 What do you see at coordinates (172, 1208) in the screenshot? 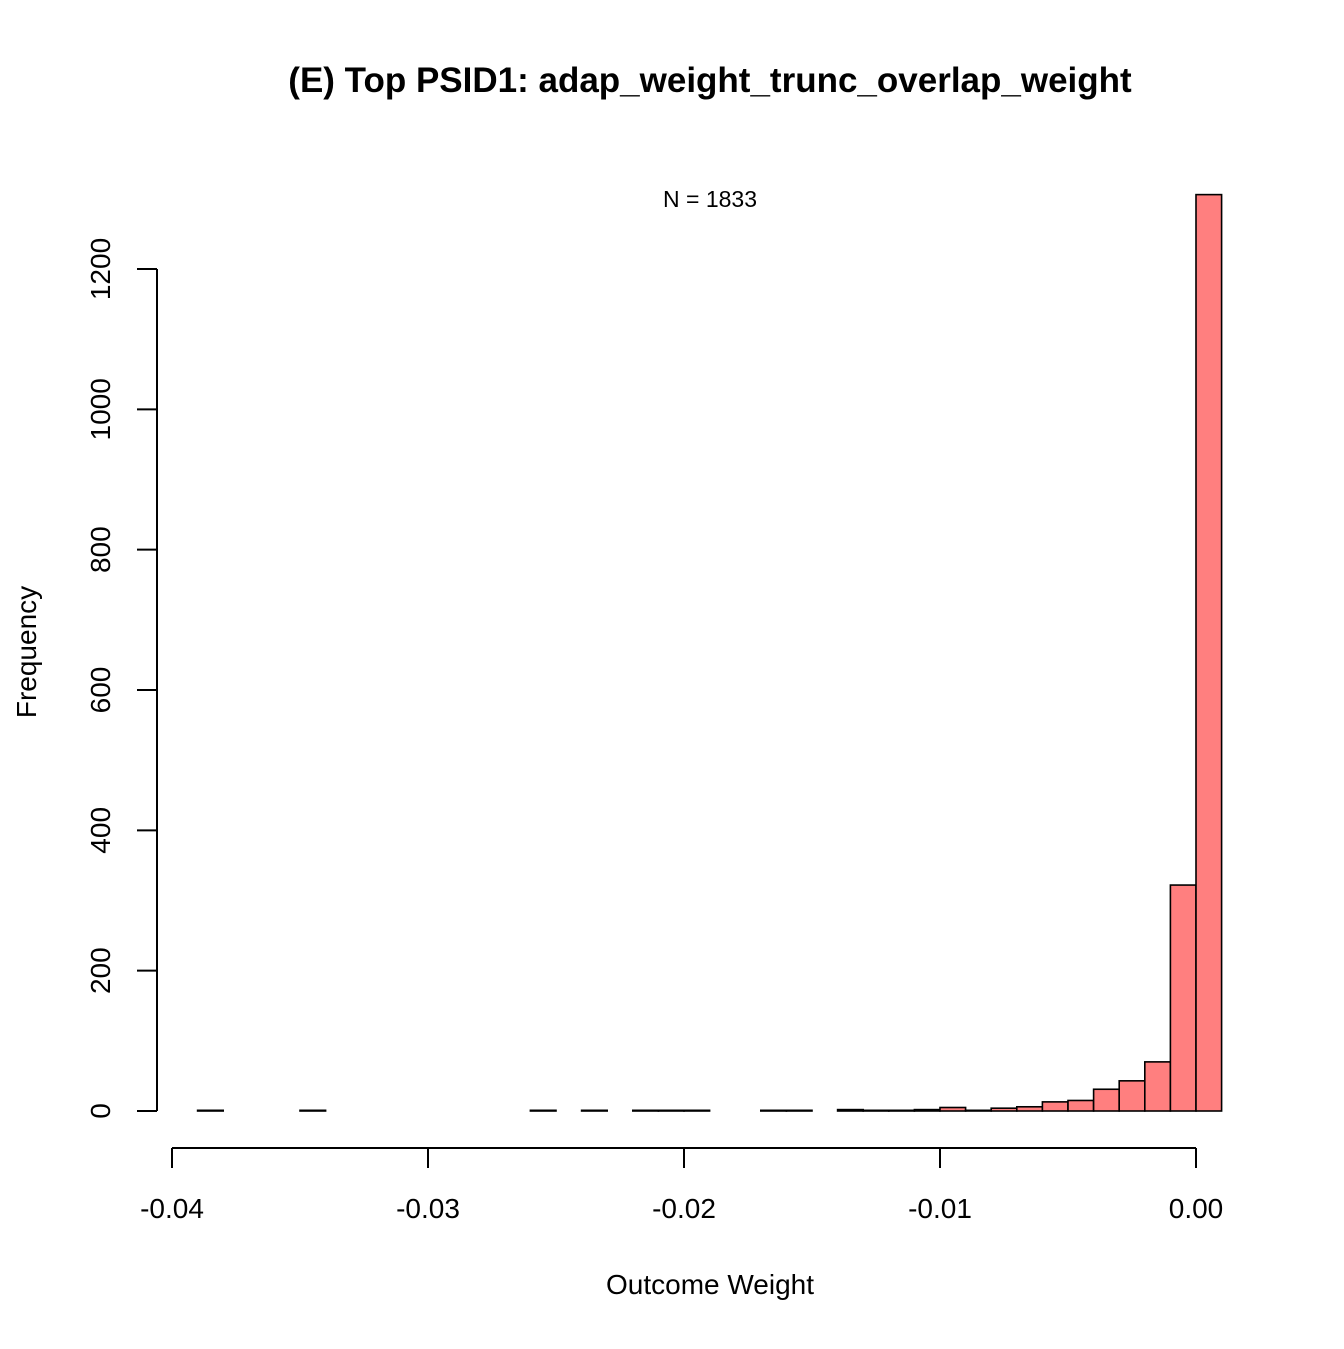
I see `x-tick-label-0: -0.04` at bounding box center [172, 1208].